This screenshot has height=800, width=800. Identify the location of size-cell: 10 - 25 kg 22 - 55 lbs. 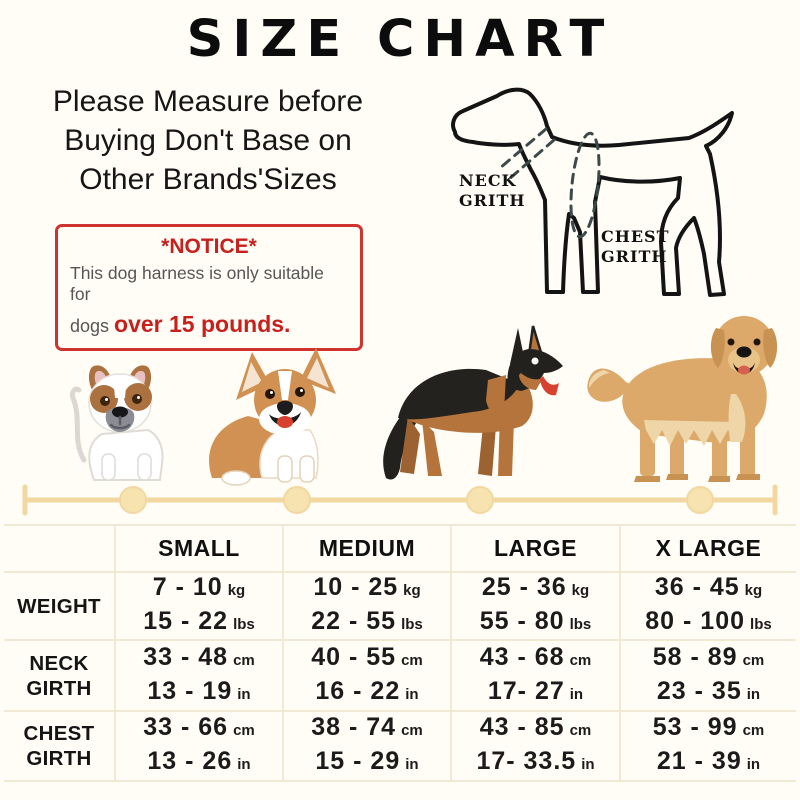
(366, 607).